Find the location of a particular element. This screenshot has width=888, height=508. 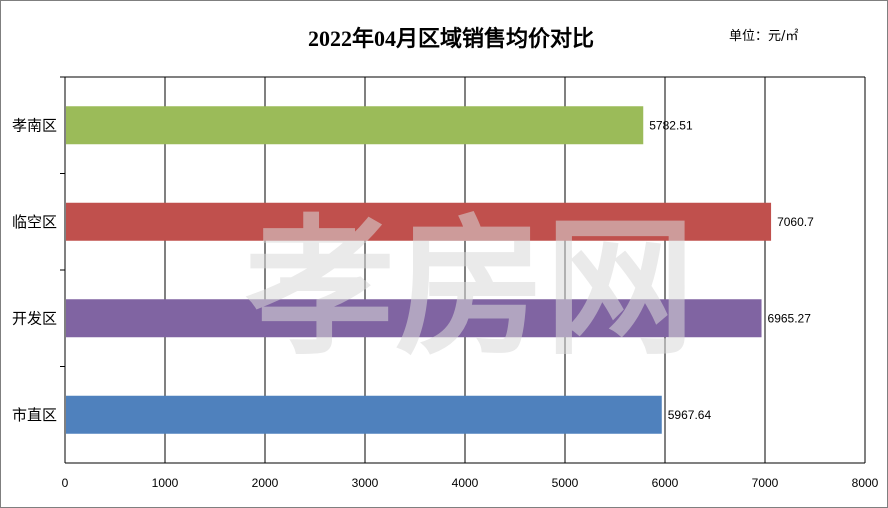

x-tick-label: 7000 is located at coordinates (765, 483).